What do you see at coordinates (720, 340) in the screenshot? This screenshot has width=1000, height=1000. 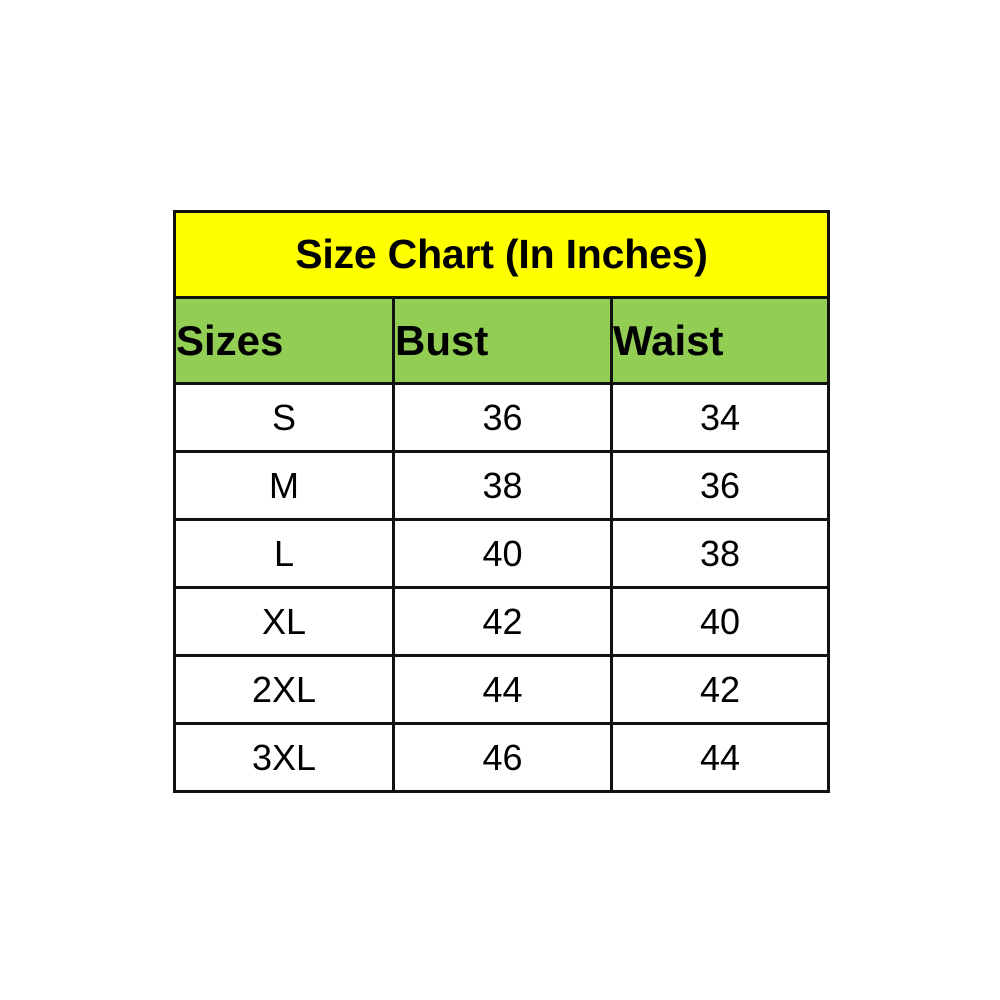 I see `column-header-waist: Waist` at bounding box center [720, 340].